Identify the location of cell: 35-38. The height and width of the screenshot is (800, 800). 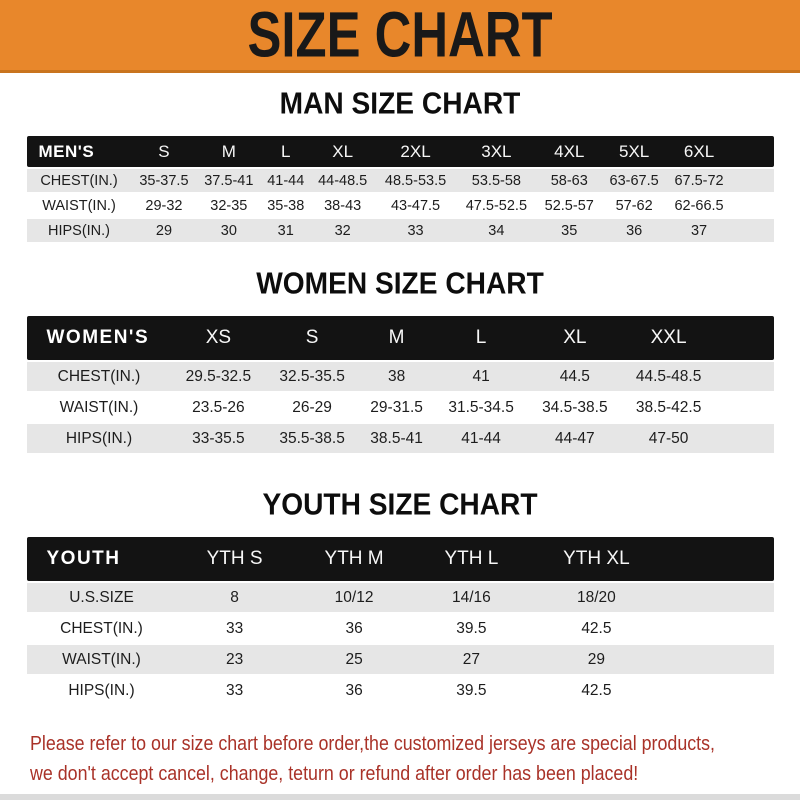
(286, 205).